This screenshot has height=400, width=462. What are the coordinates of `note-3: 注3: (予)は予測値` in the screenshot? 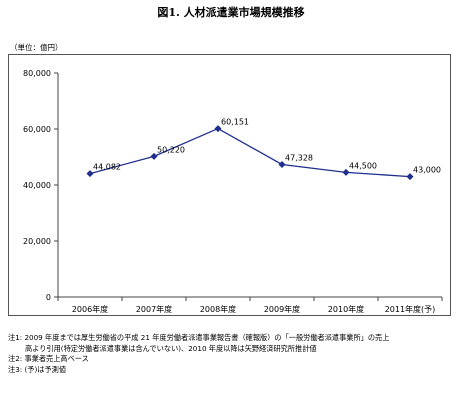 It's located at (37, 369).